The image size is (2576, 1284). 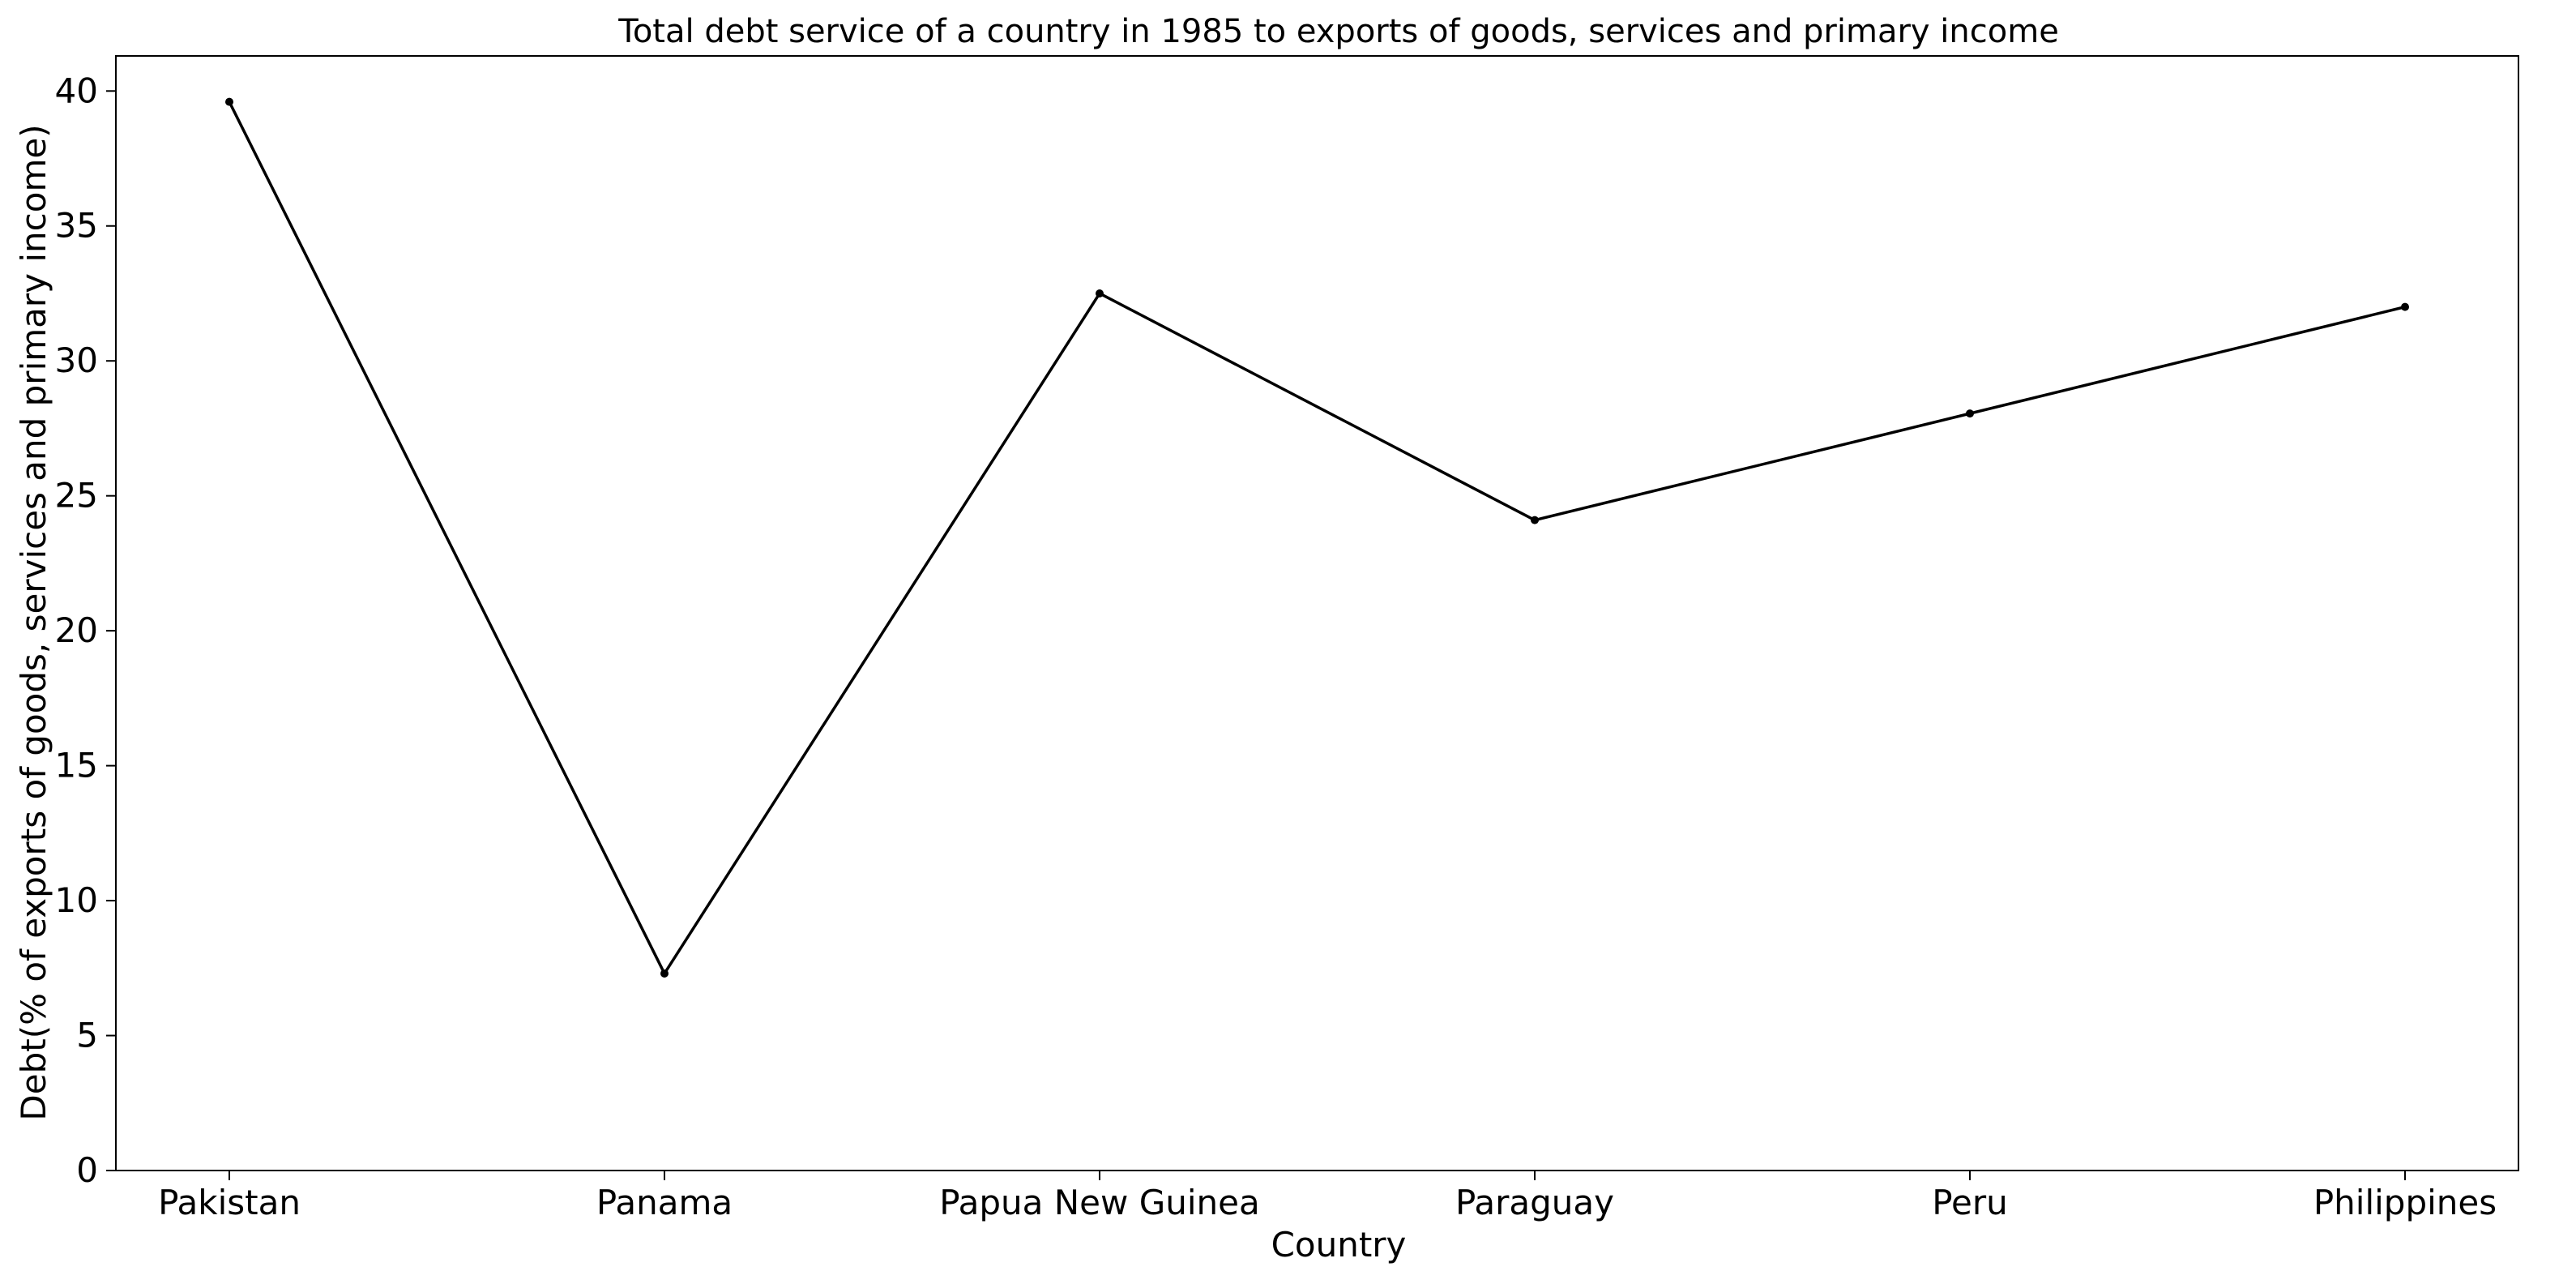 I want to click on x-tick-label: Peru, so click(x=1970, y=1202).